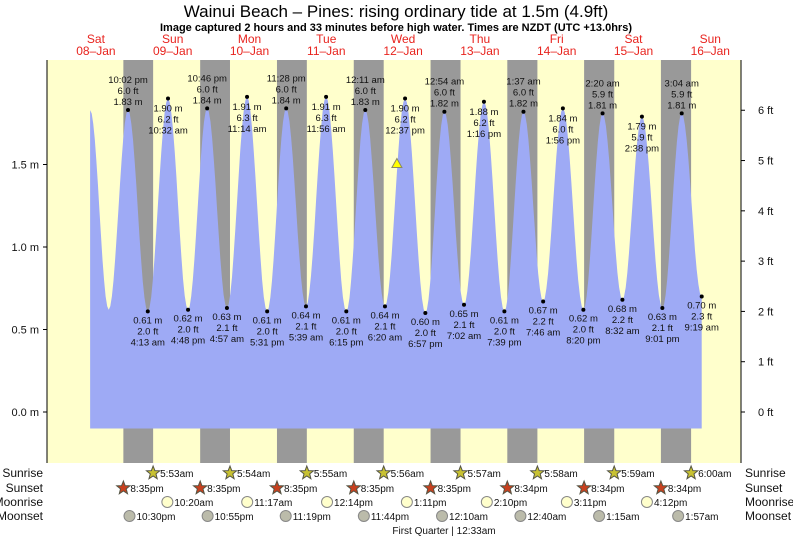 The width and height of the screenshot is (793, 537). I want to click on moonset-row-label: Moonset, so click(22, 516).